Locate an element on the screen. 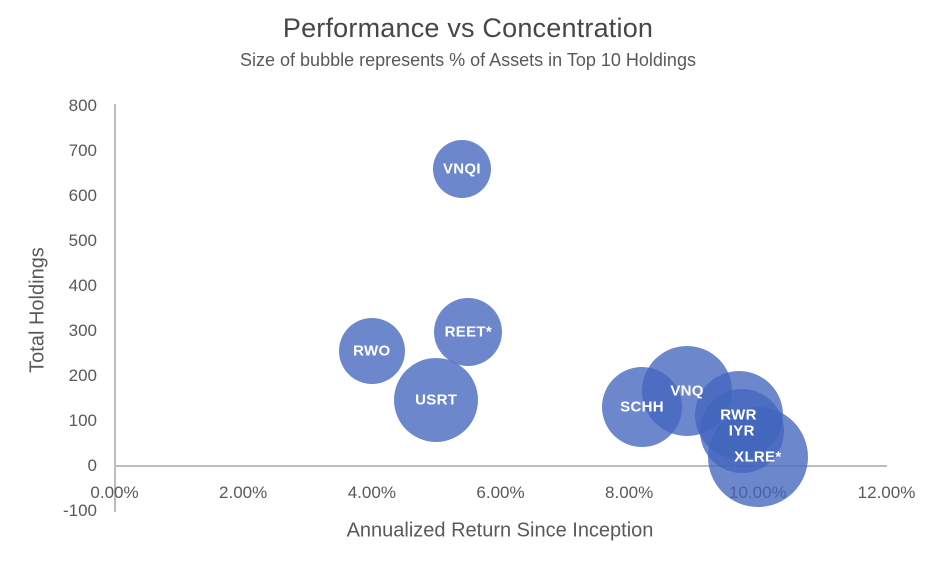 This screenshot has height=566, width=936. y-axis-title: Total Holdings is located at coordinates (37, 310).